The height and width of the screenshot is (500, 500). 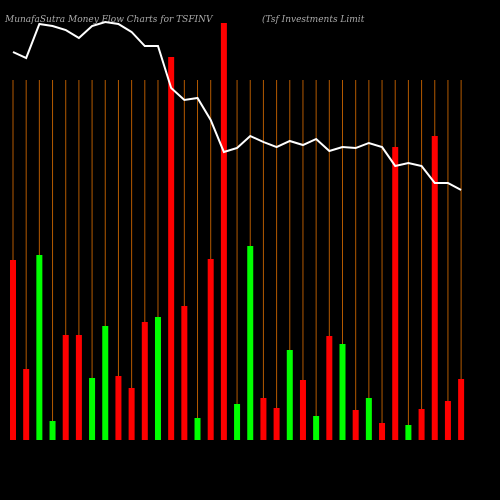 What do you see at coordinates (313, 19) in the screenshot?
I see `chart-subtitle: (Tsf Investments Limit` at bounding box center [313, 19].